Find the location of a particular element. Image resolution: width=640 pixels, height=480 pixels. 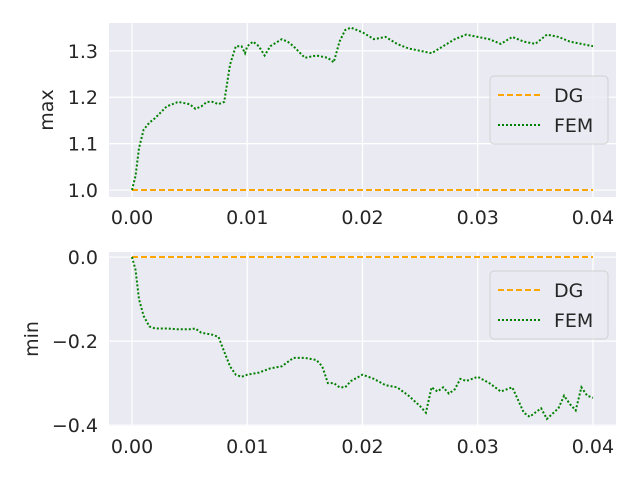

min-y-axis-label: min is located at coordinates (32, 339).